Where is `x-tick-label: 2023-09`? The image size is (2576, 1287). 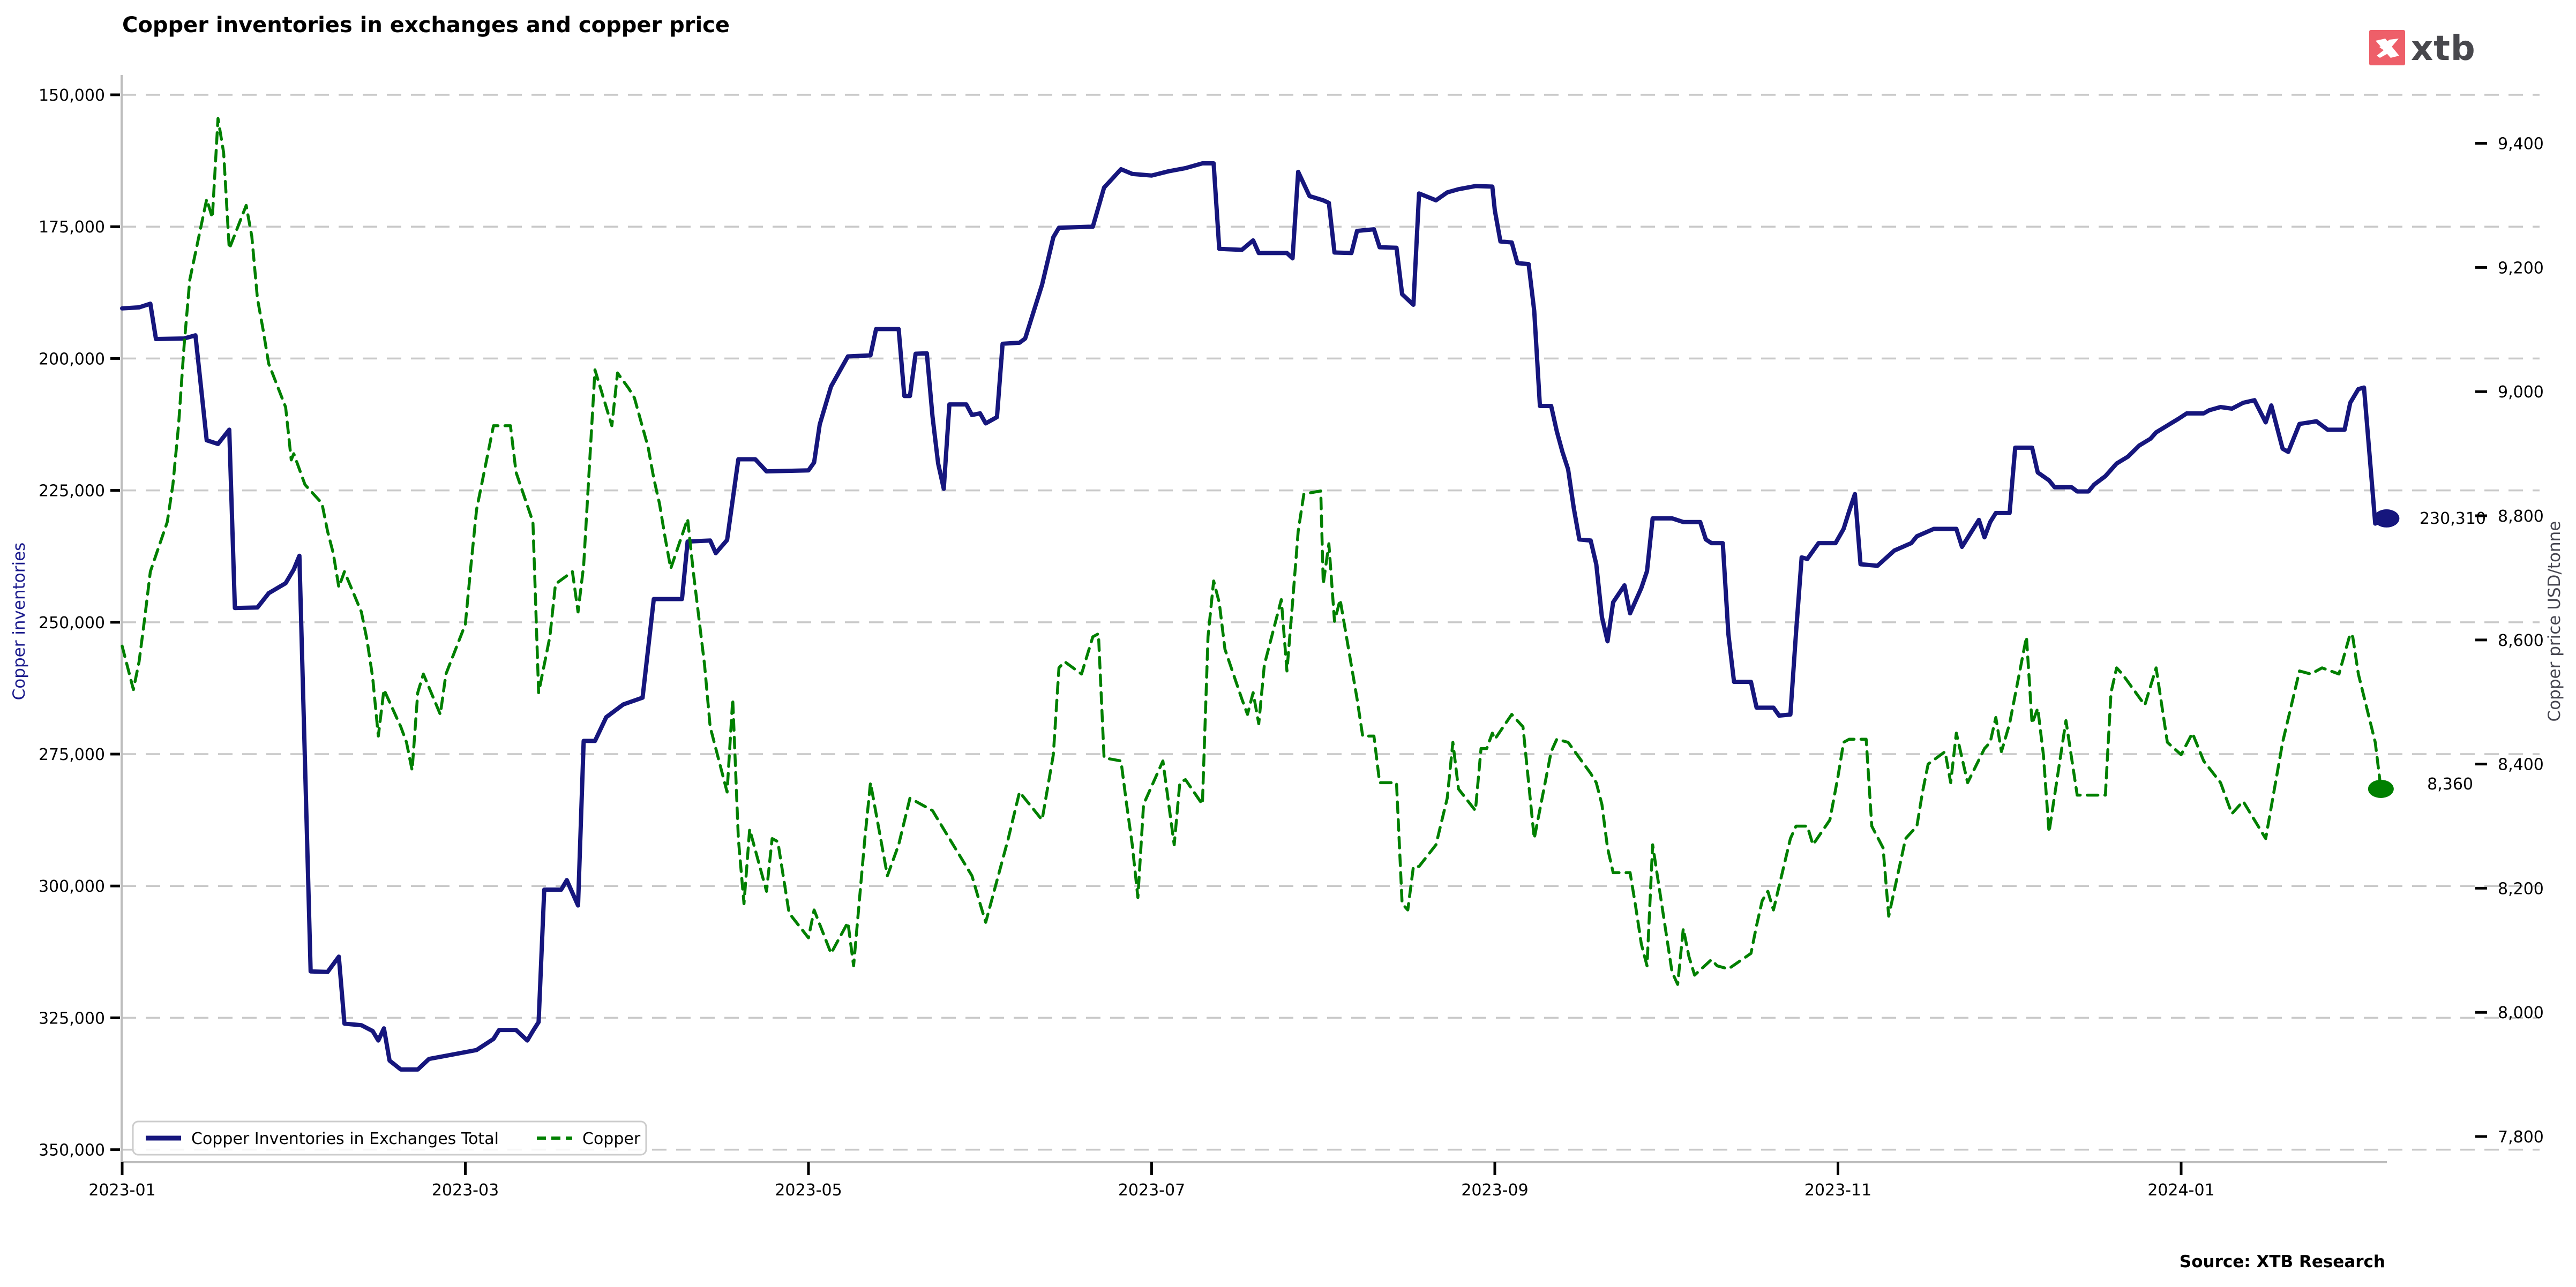
x-tick-label: 2023-09 is located at coordinates (1494, 1190).